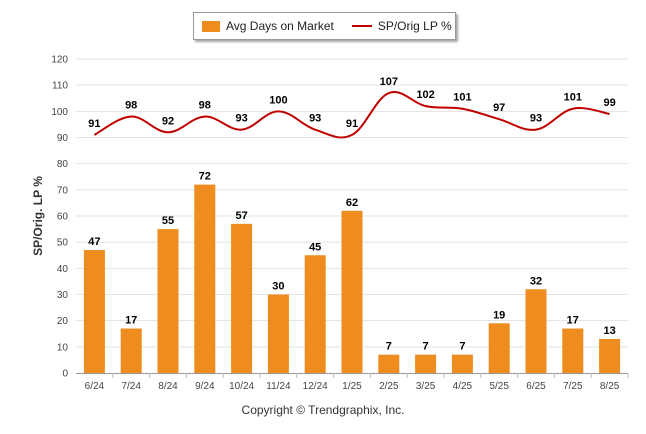  Describe the element at coordinates (95, 386) in the screenshot. I see `x-tick-label: 6/24` at that location.